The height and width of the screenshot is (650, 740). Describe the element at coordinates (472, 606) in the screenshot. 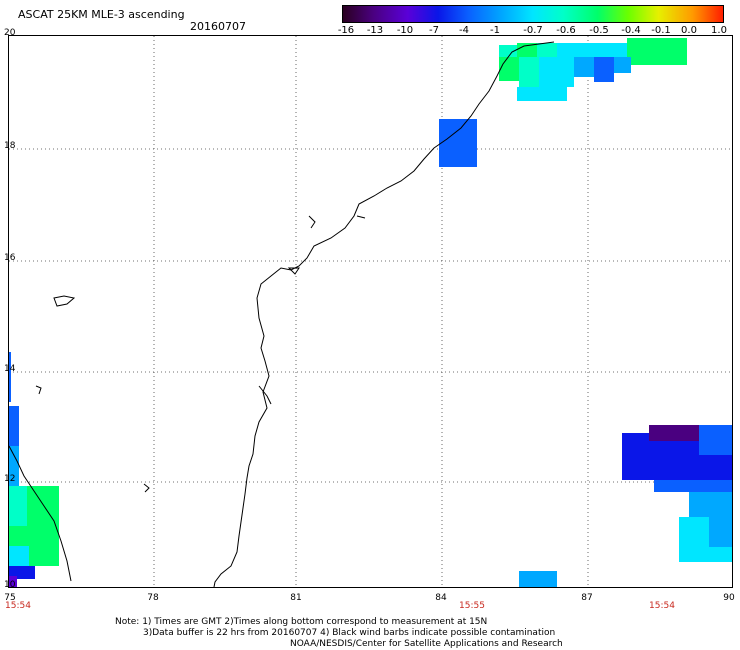

I see `time-label: 15:55` at that location.